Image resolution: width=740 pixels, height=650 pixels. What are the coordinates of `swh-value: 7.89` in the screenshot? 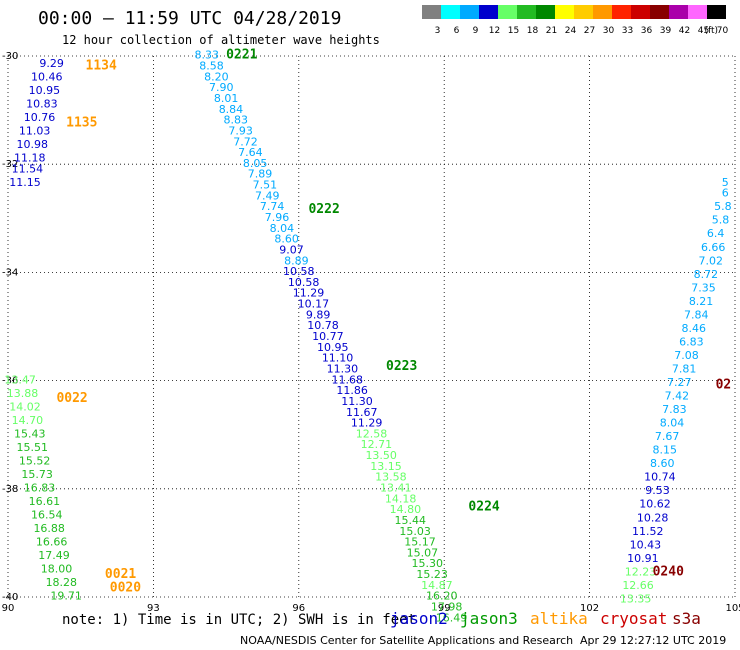 It's located at (260, 174).